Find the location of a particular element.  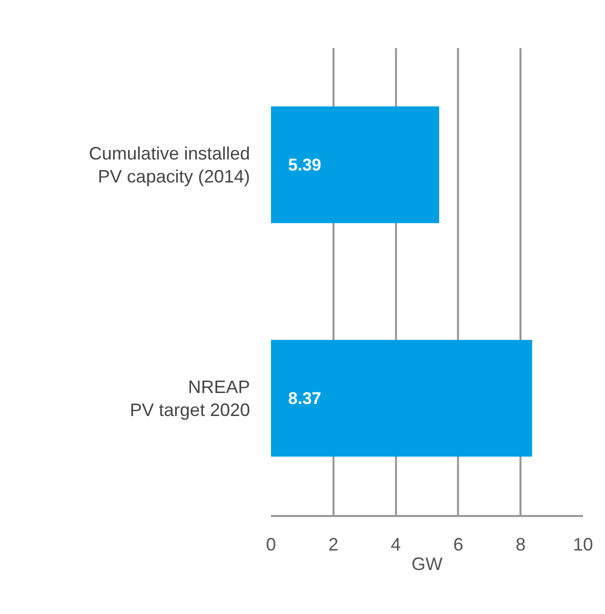

data-label: 5.39 is located at coordinates (298, 164).